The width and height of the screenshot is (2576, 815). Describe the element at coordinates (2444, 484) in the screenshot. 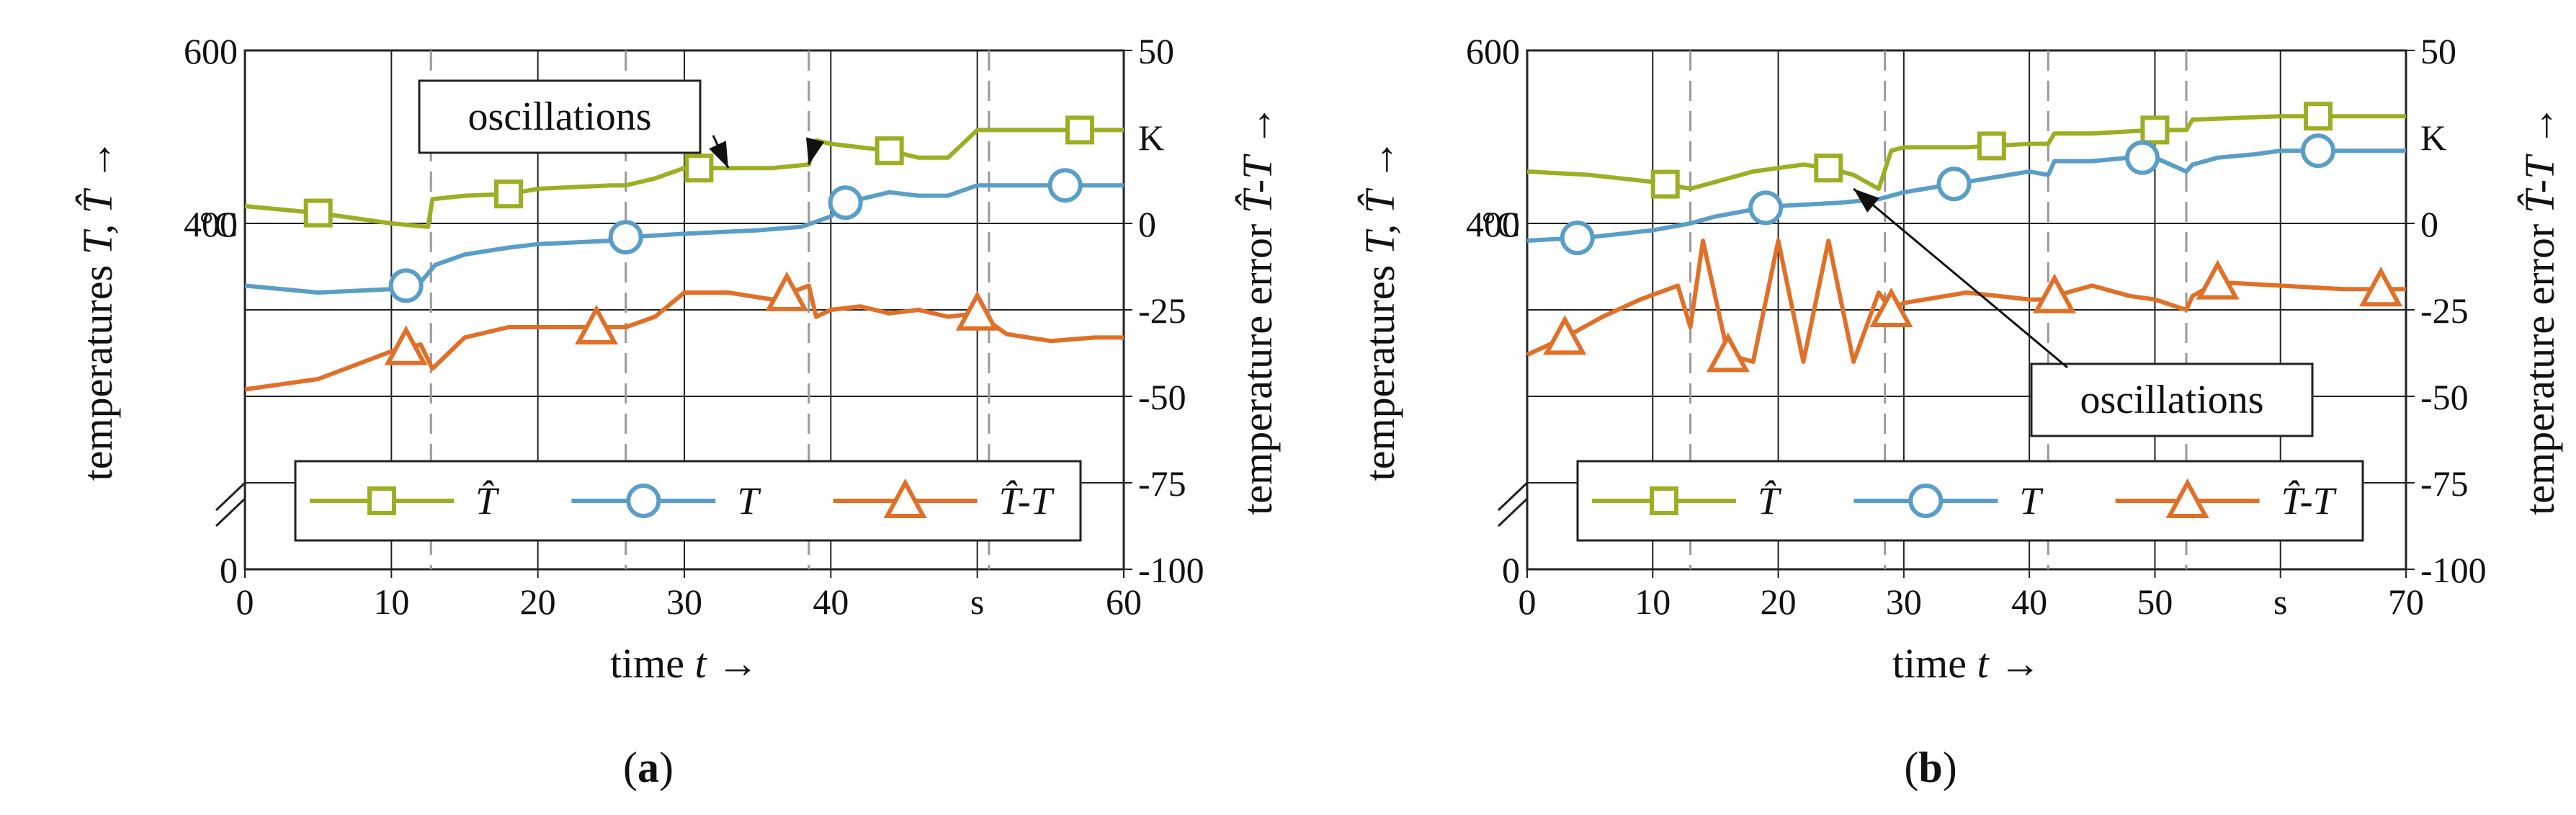

I see `y-right-tick-label: -75` at that location.